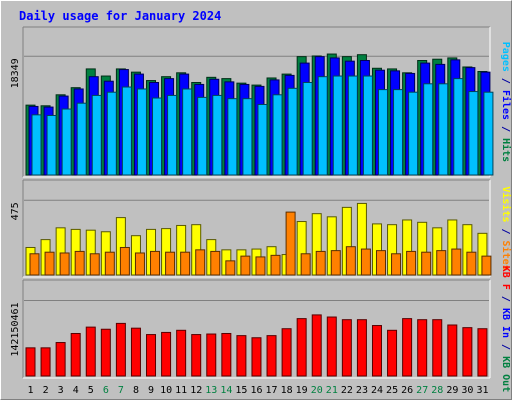 The image size is (512, 400). I want to click on x-tick-label-day-10: 10, so click(166, 390).